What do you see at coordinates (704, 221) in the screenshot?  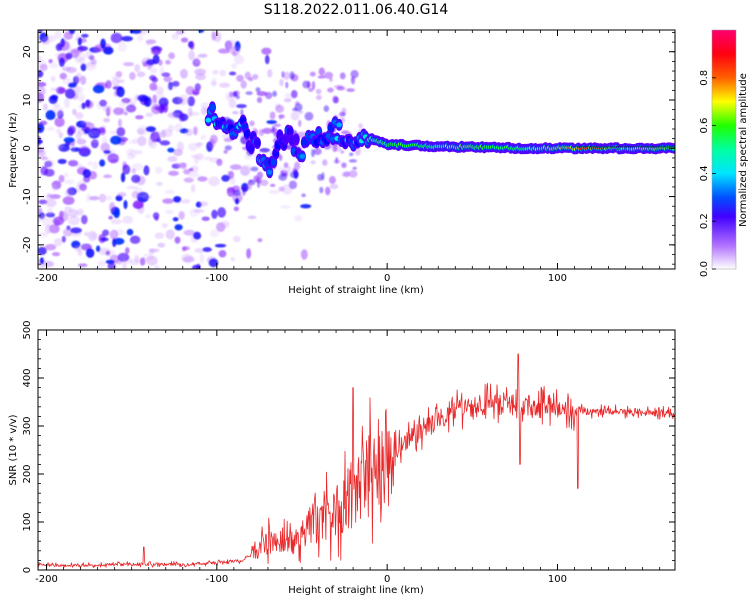 I see `colorbar-tick-label: 0.2` at bounding box center [704, 221].